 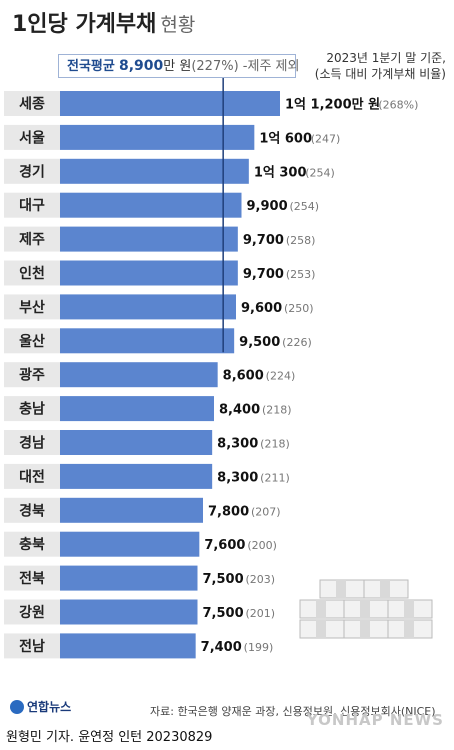 I want to click on value-label: 1억 1,200만 원, so click(x=332, y=105).